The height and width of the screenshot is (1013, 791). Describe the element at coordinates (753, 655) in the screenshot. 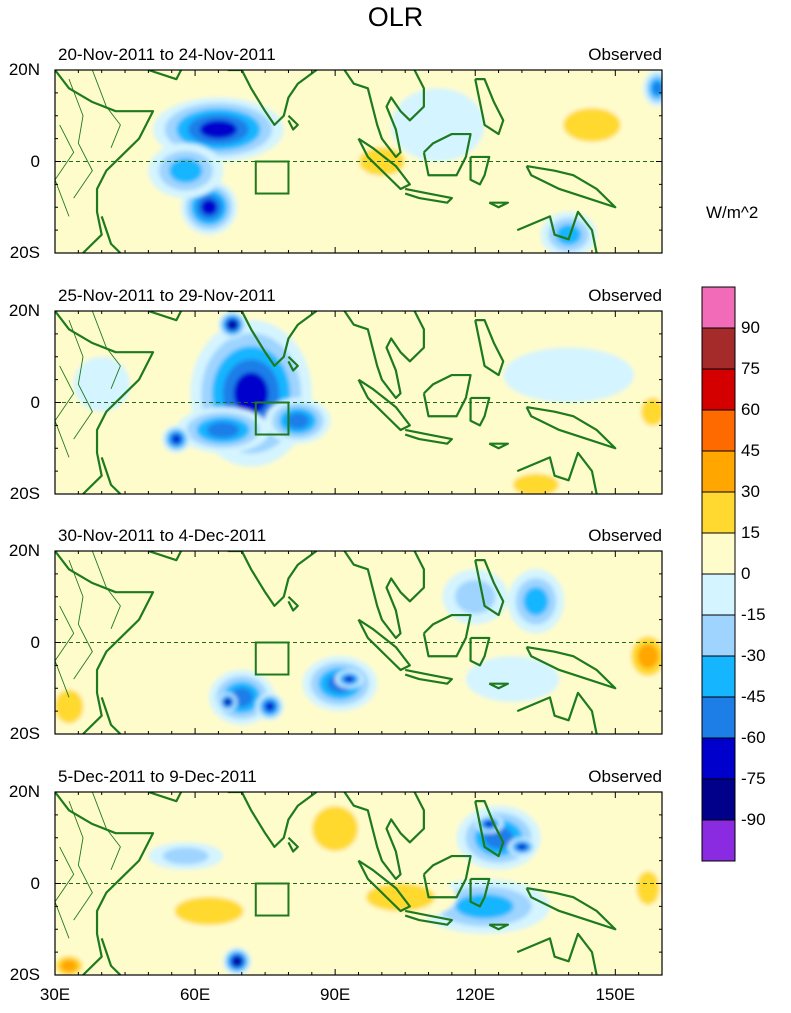

I see `colorbar-label: -30` at that location.